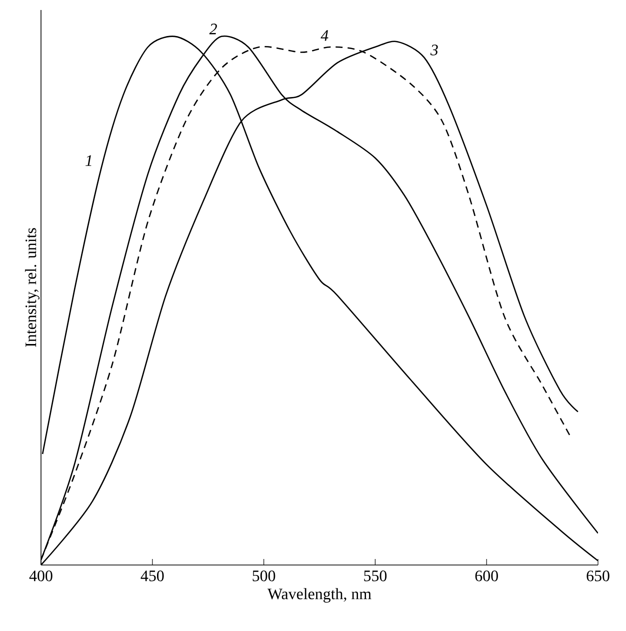 The width and height of the screenshot is (626, 631). Describe the element at coordinates (434, 50) in the screenshot. I see `series-label: 3` at that location.